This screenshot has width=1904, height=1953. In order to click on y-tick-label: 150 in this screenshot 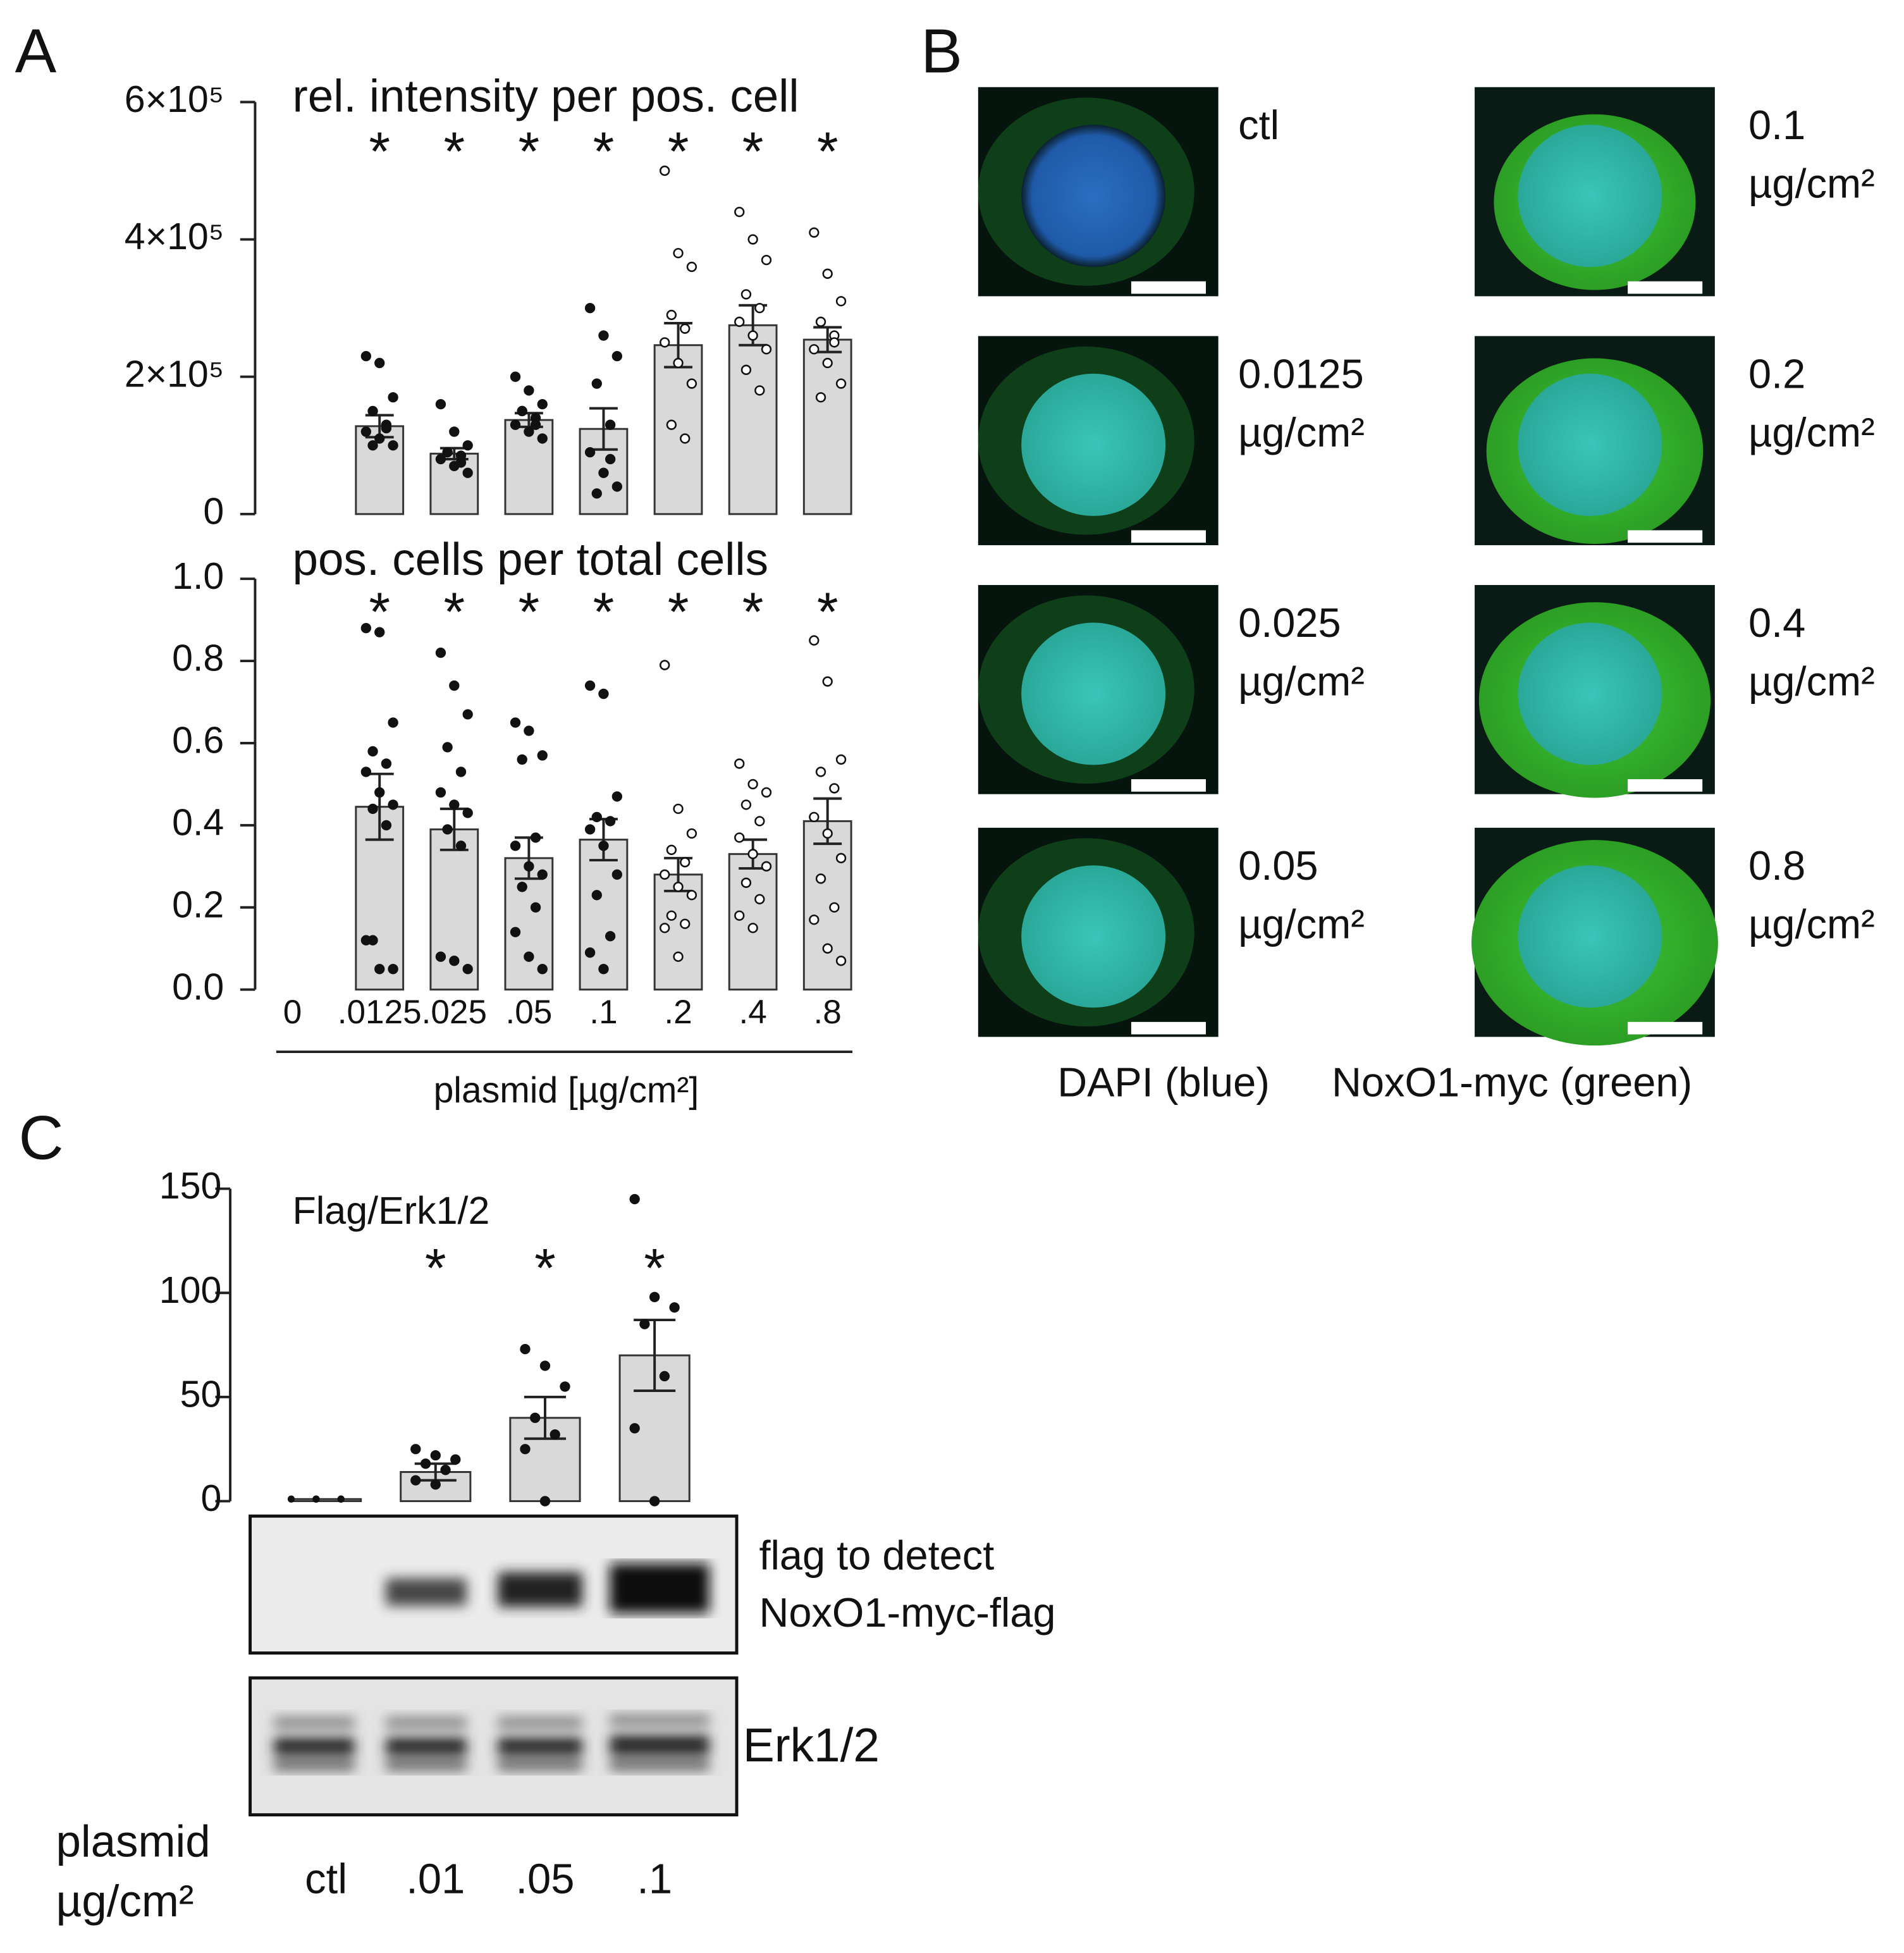, I will do `click(190, 1186)`.